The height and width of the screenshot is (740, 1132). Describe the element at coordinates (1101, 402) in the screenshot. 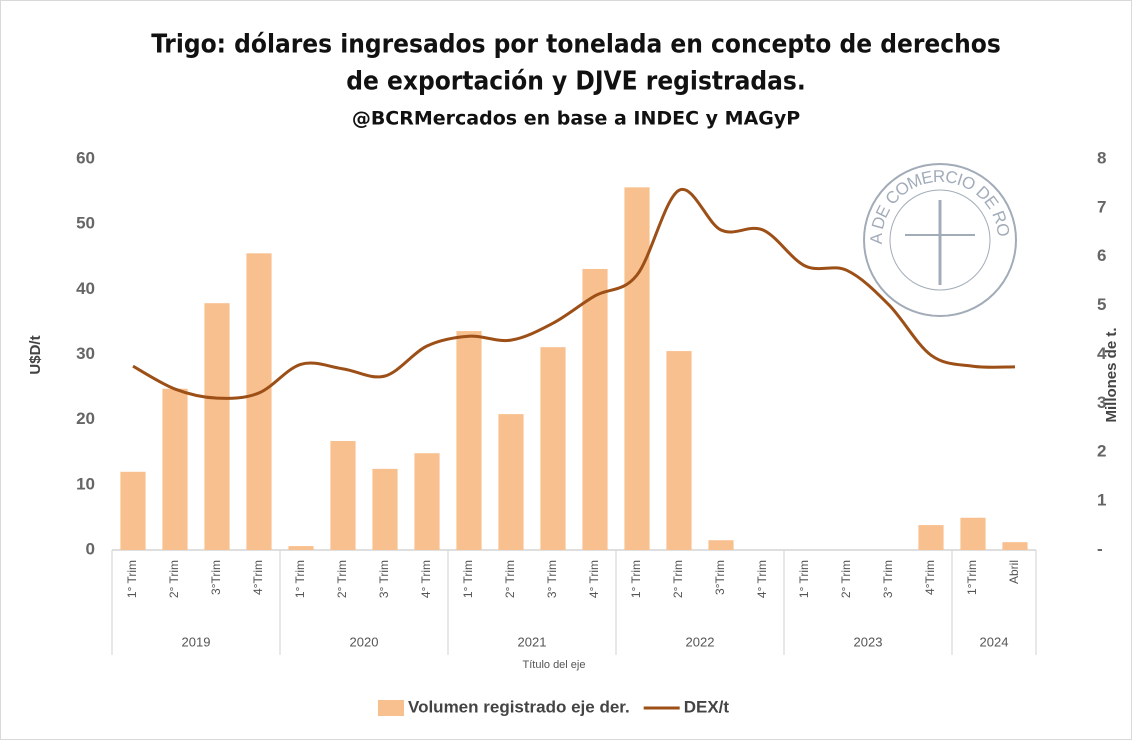

I see `y2-tick-label: 3` at that location.